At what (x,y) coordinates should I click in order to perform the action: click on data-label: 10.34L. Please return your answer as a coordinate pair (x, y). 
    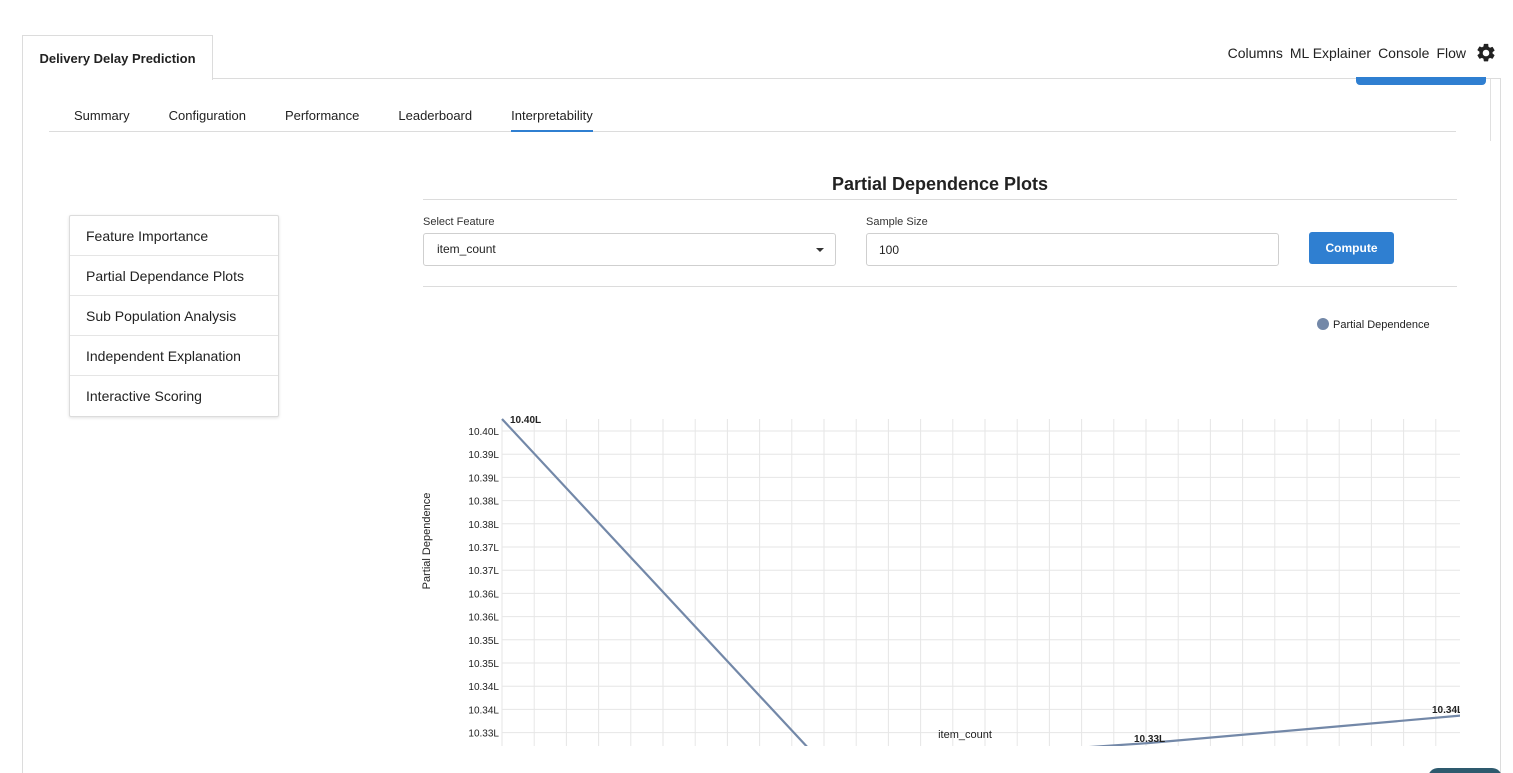
    Looking at the image, I should click on (1446, 710).